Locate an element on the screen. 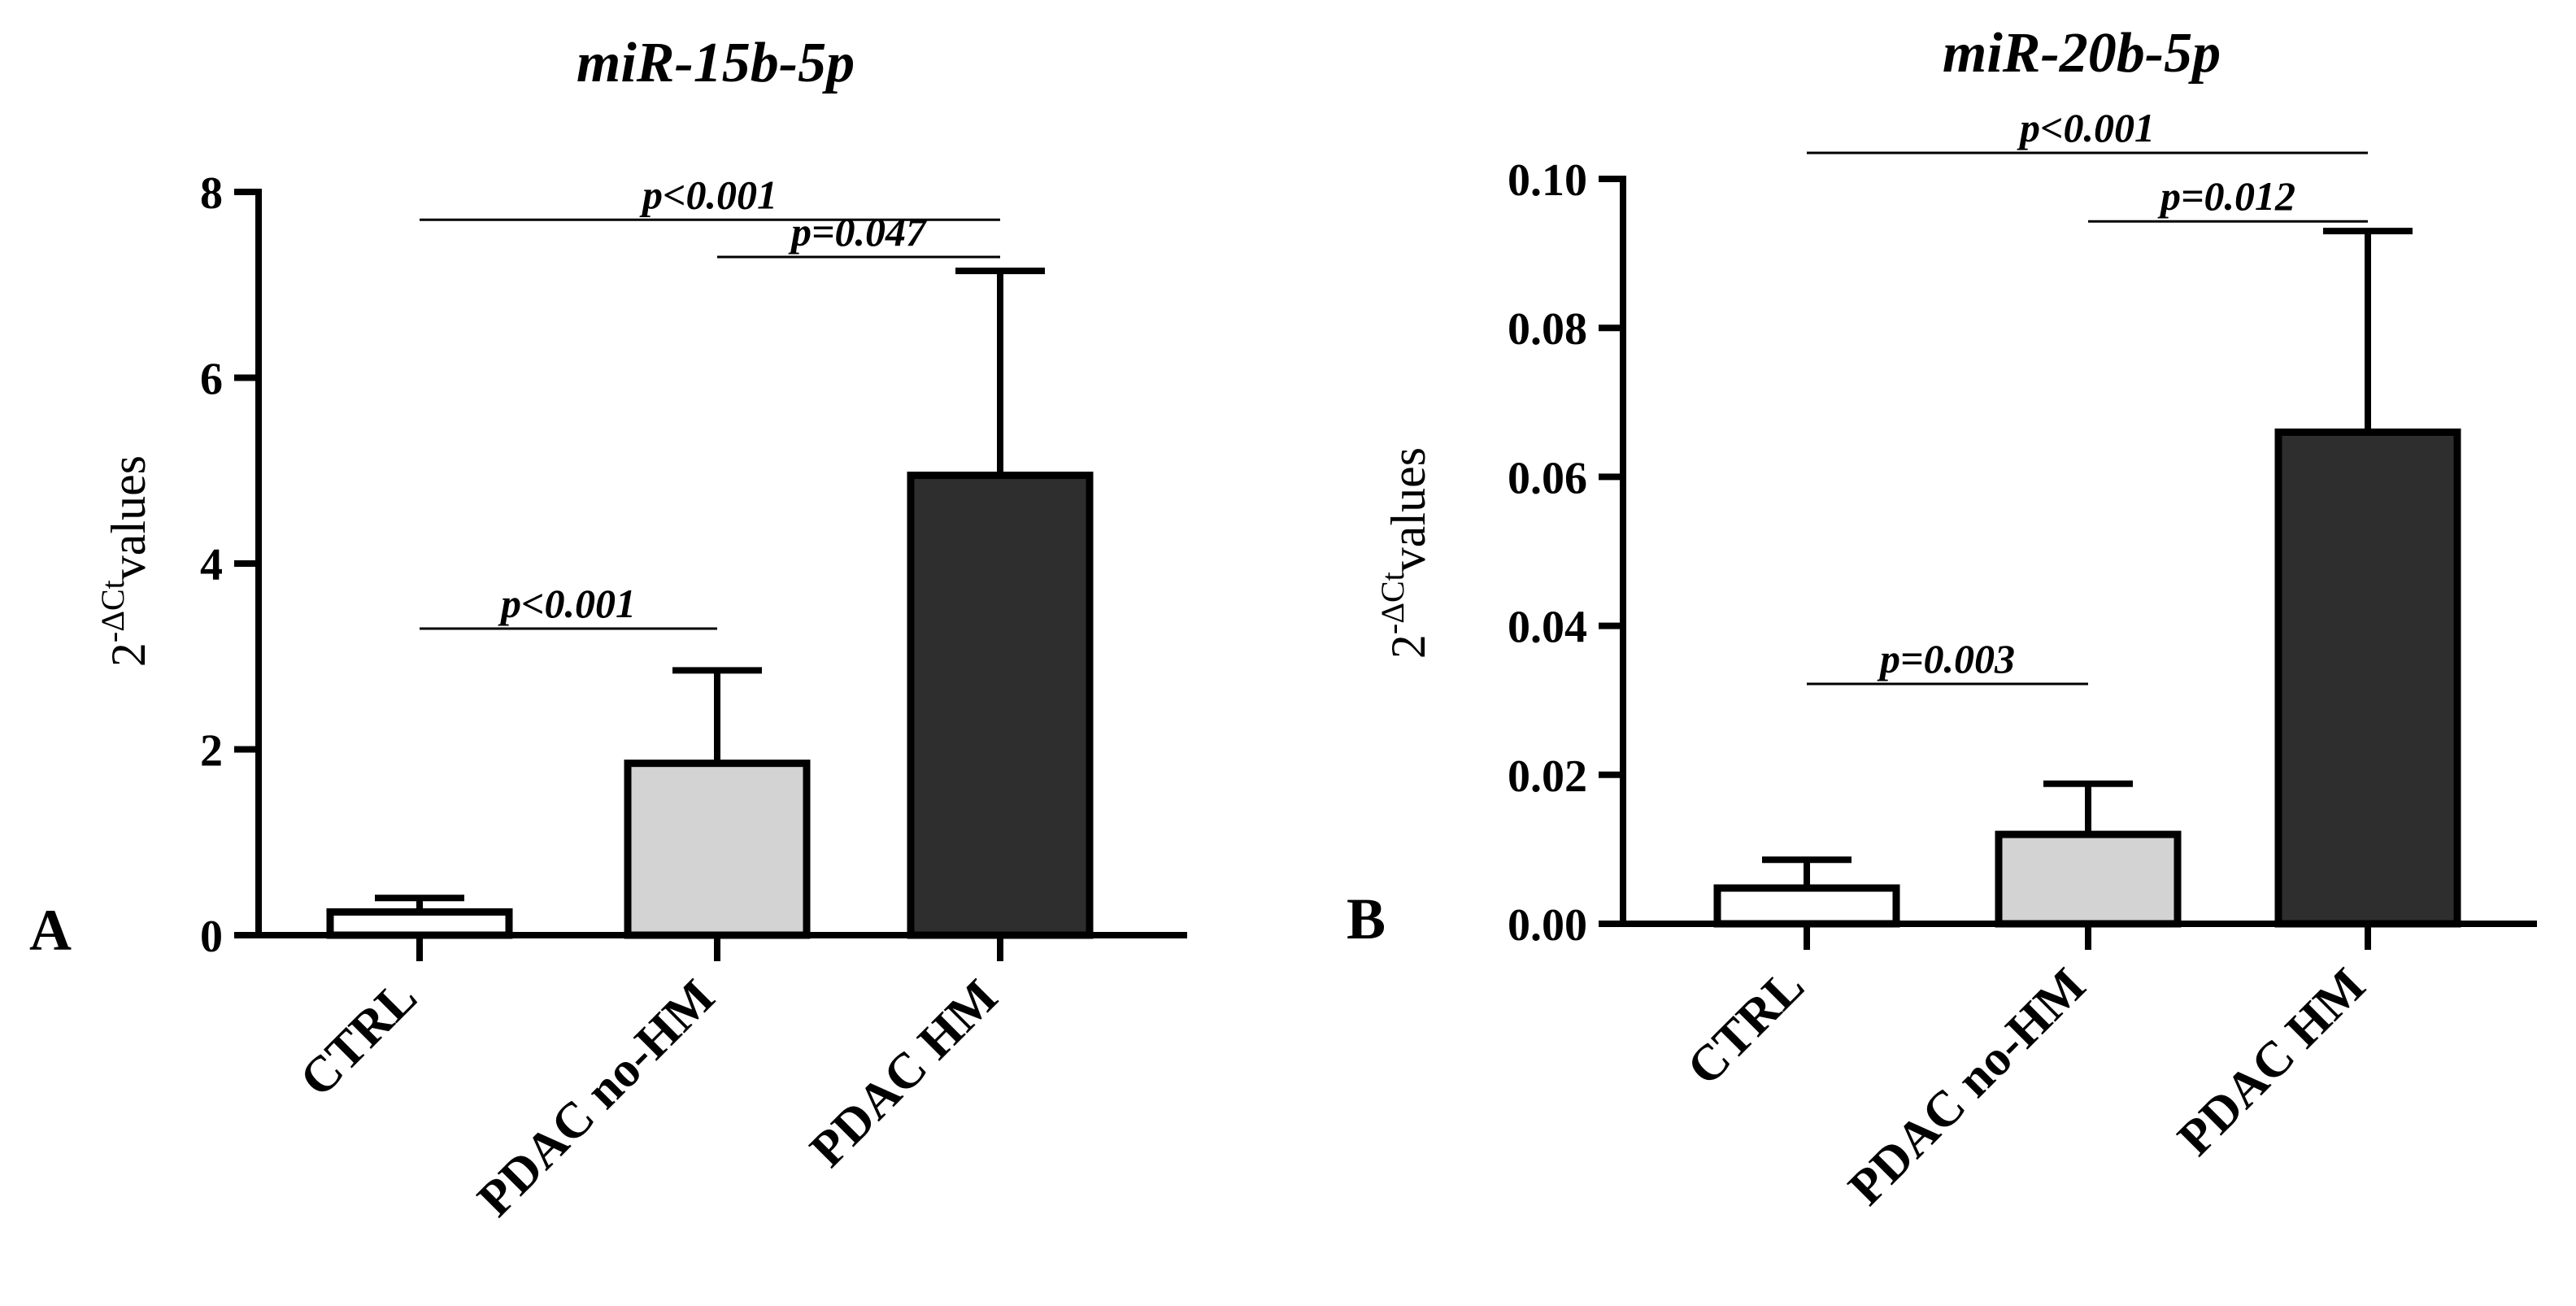 This screenshot has height=1306, width=2576. chart-title: miR-20b-5p is located at coordinates (2082, 54).